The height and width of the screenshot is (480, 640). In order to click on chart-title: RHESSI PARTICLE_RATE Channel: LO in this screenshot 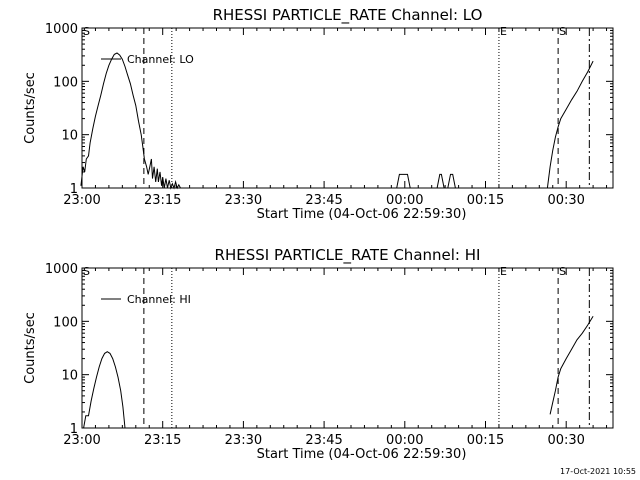, I will do `click(348, 15)`.